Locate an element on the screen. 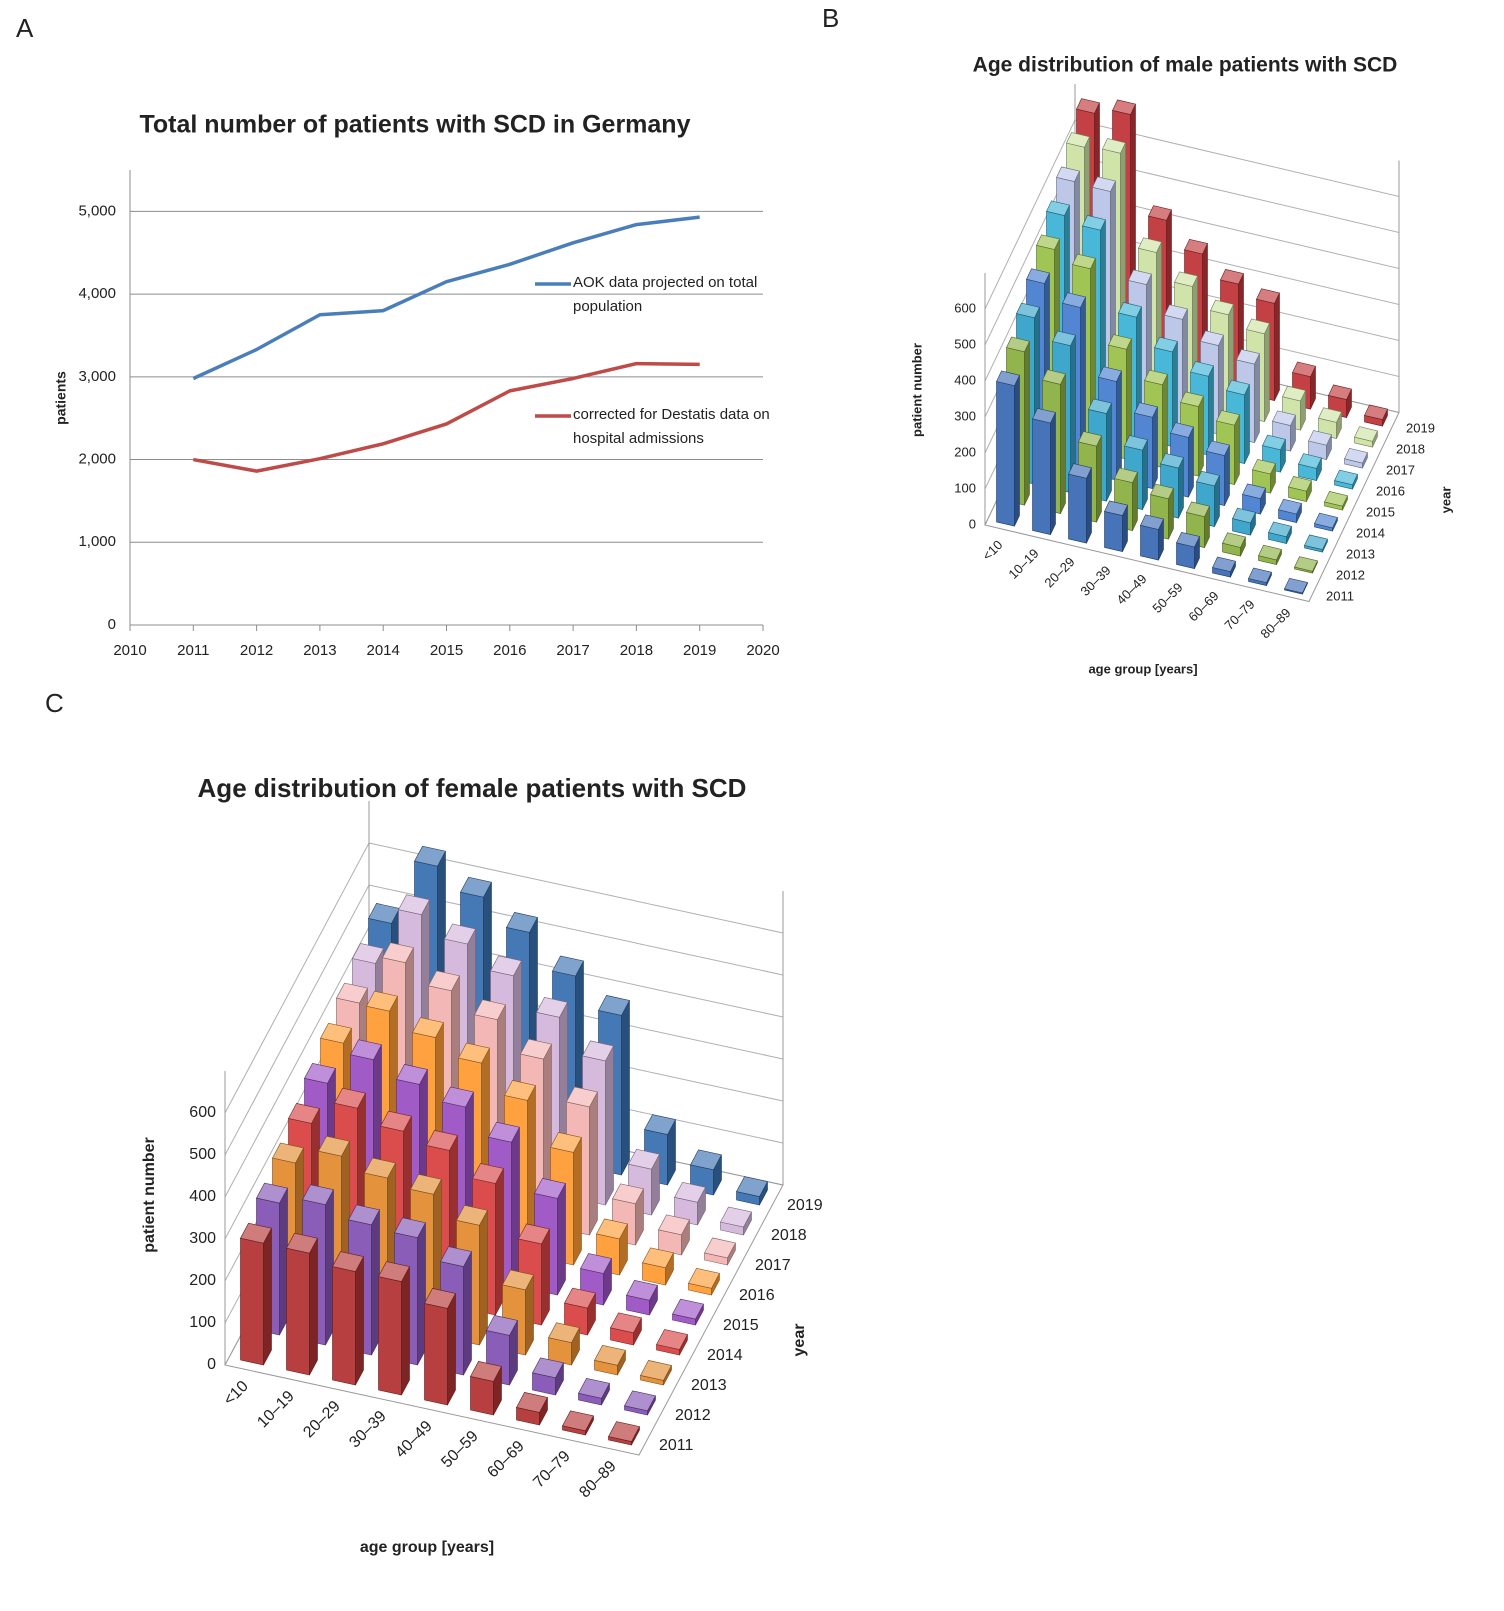 The image size is (1504, 1611). y-tick-label: 300 is located at coordinates (202, 1238).